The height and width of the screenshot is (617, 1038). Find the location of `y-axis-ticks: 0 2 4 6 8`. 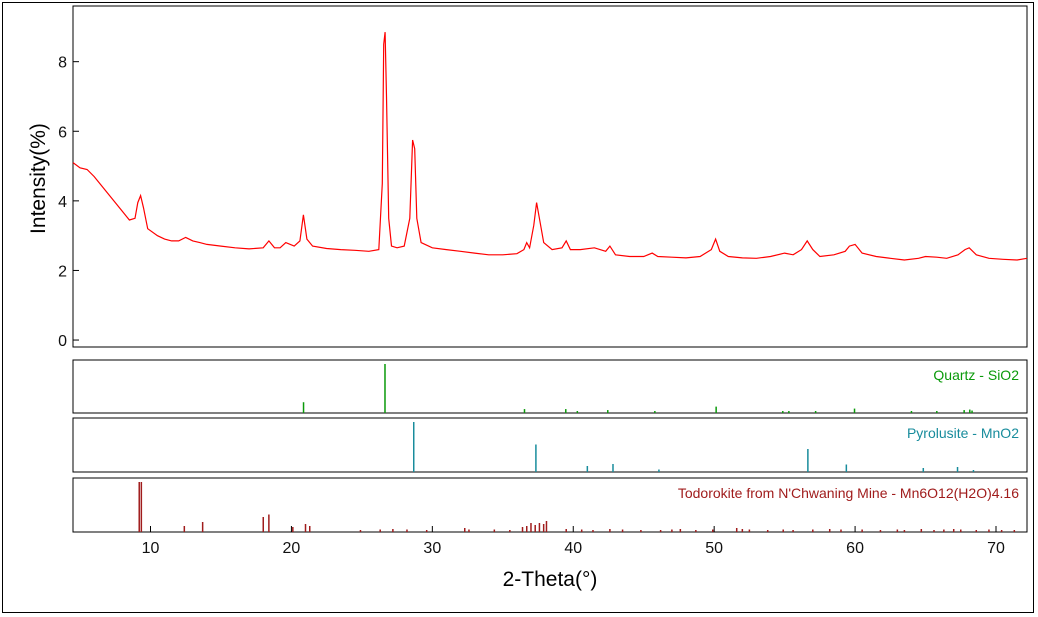

y-axis-ticks: 0 2 4 6 8 is located at coordinates (68, 202).